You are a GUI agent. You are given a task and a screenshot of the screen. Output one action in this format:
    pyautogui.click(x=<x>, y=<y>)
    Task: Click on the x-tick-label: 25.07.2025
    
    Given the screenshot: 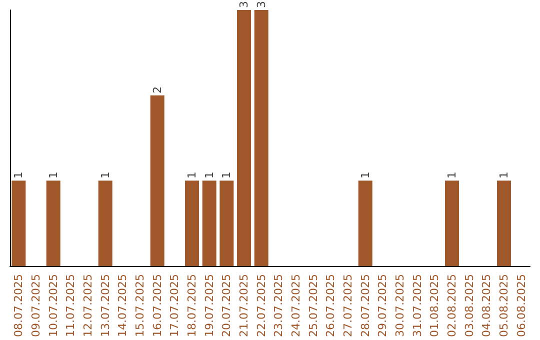 What is the action you would take?
    pyautogui.click(x=313, y=306)
    